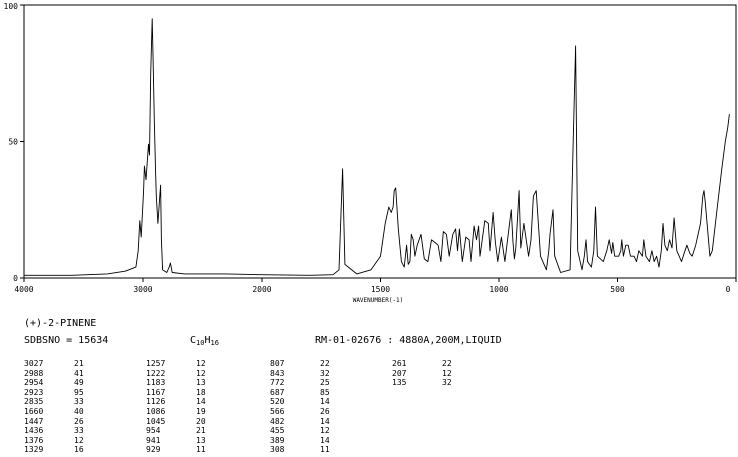 This screenshot has width=738, height=457. I want to click on peak-wavenumber: 207, so click(399, 373).